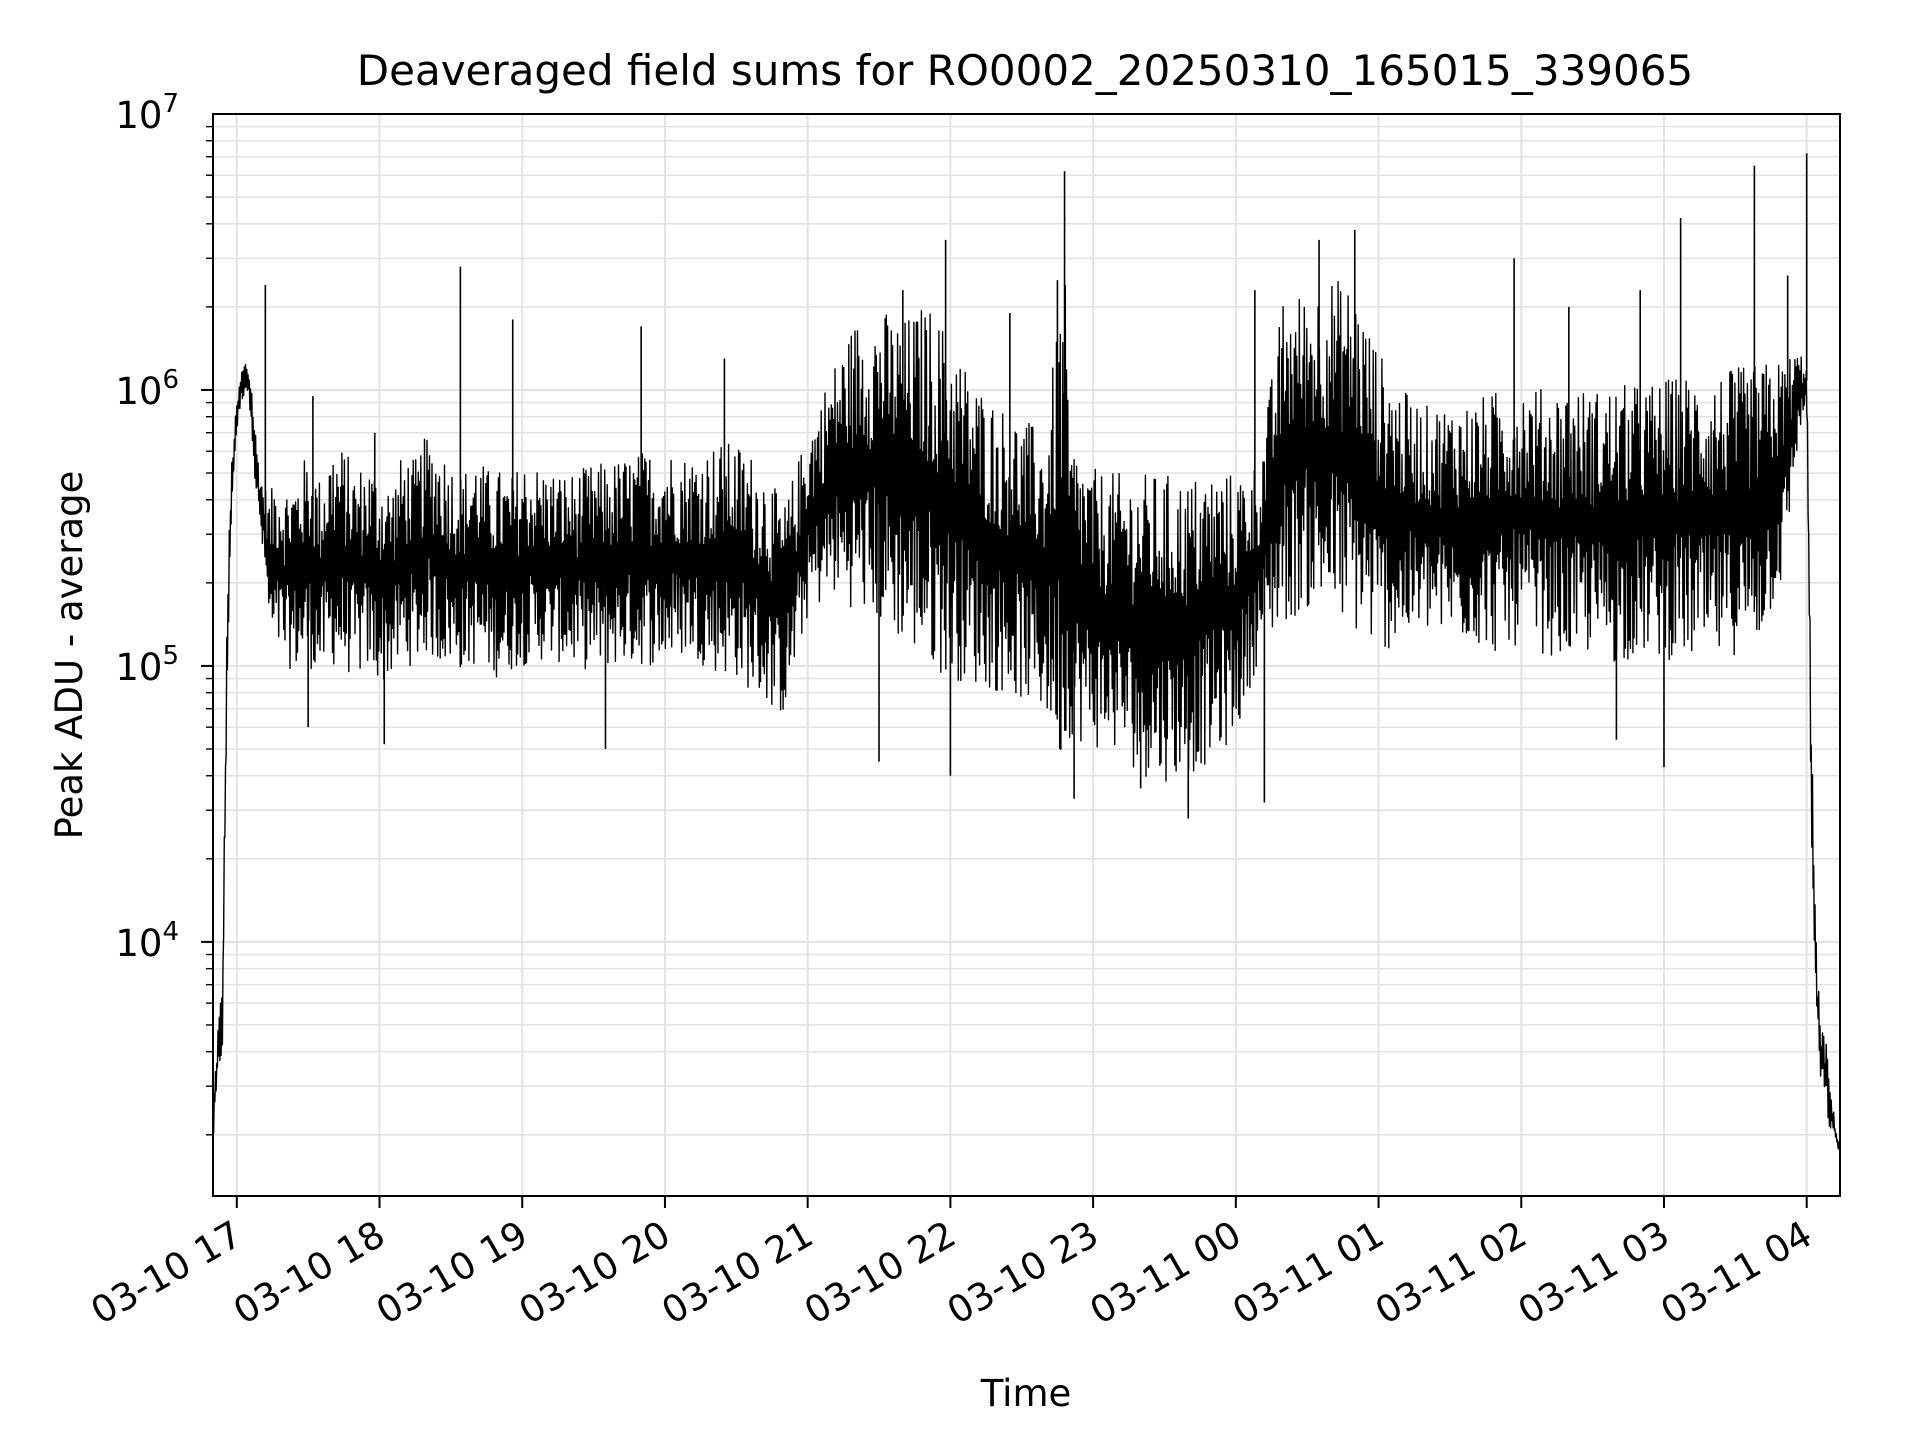 The width and height of the screenshot is (1920, 1440). I want to click on y-axis-label: Peak ADU - average, so click(69, 655).